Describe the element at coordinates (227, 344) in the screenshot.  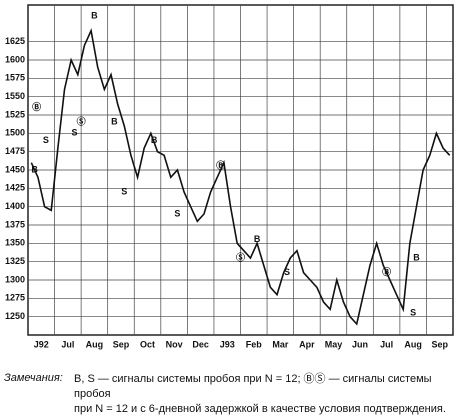
I see `x-tick-label: J93` at that location.